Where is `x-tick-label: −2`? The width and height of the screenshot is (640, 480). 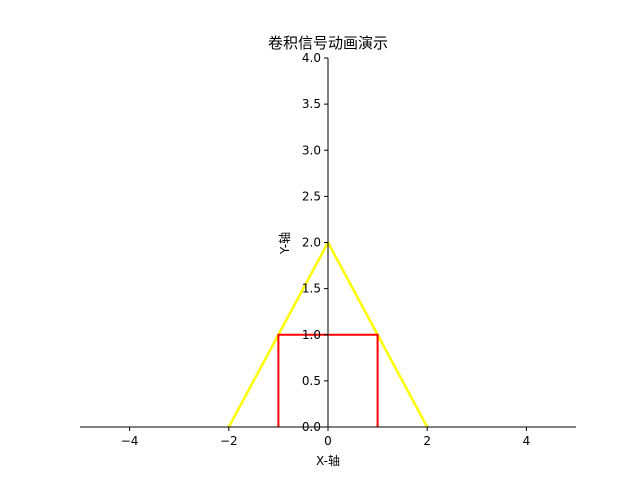
x-tick-label: −2 is located at coordinates (229, 441).